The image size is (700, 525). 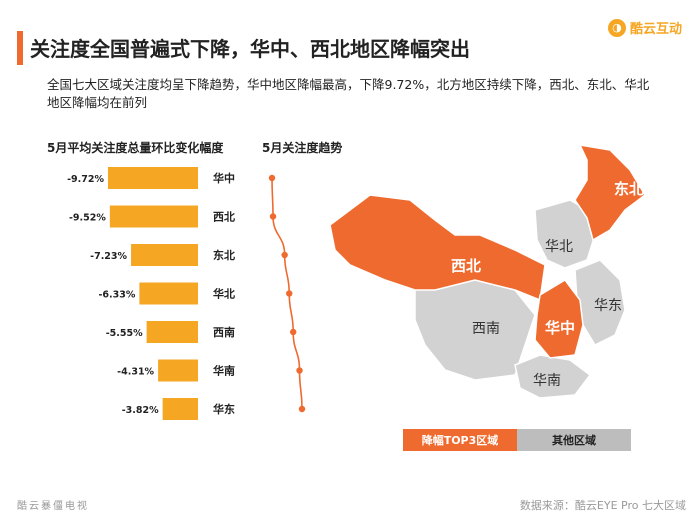 I want to click on category-label: 华中, so click(x=224, y=178).